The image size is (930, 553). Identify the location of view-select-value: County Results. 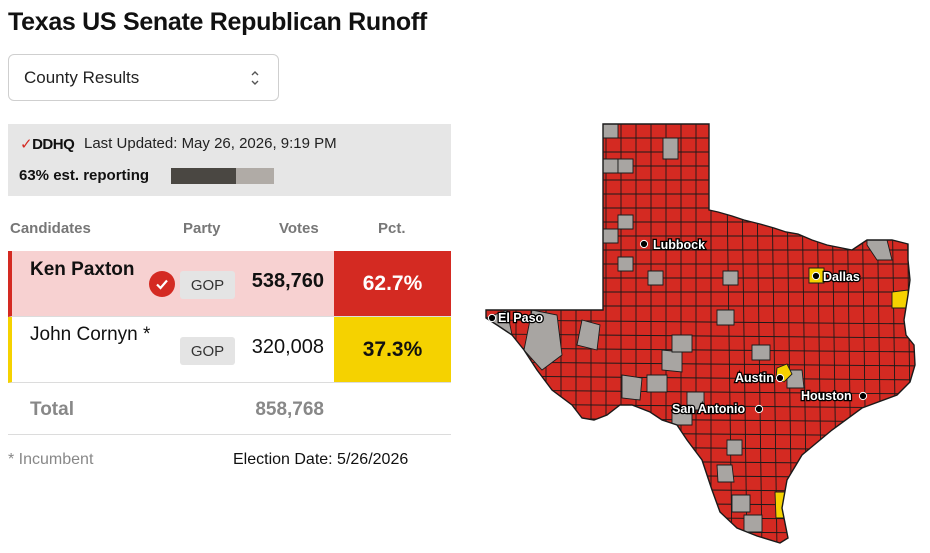
(82, 77).